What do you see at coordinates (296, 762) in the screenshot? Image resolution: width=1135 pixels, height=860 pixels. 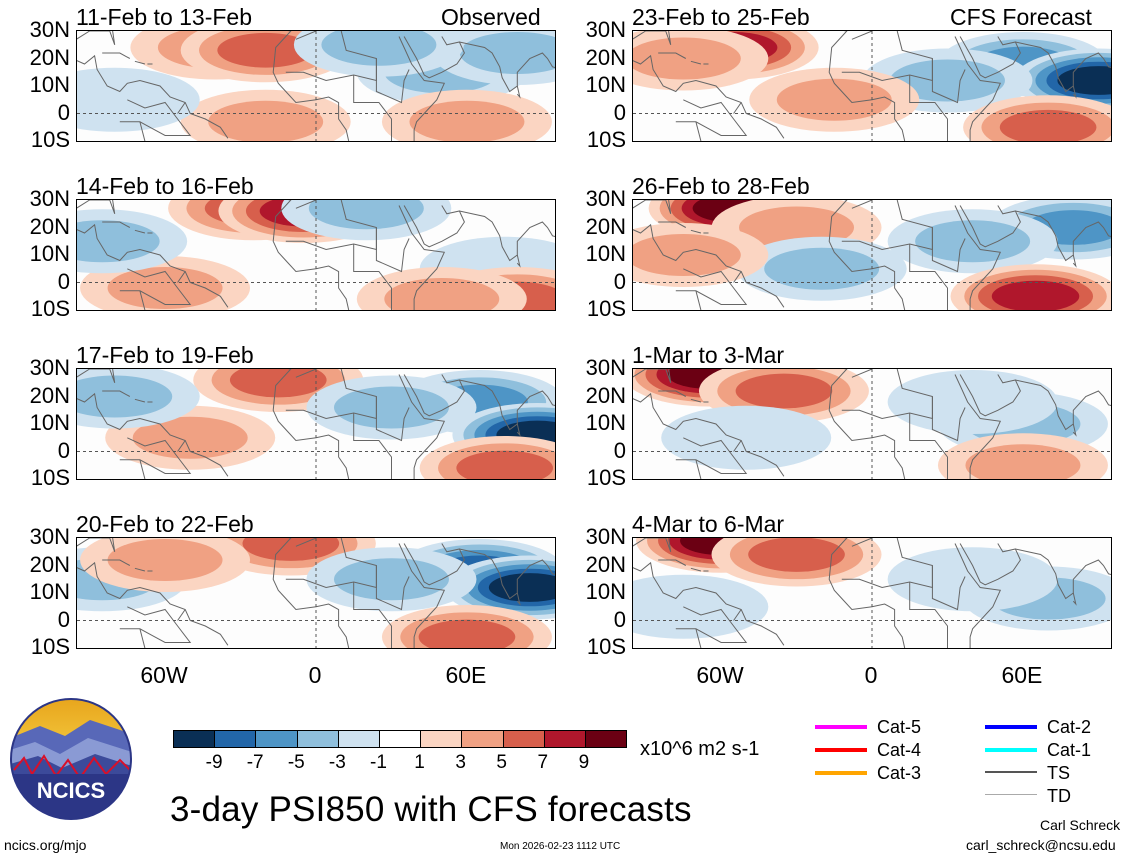 I see `colorbar-level-label: -5` at bounding box center [296, 762].